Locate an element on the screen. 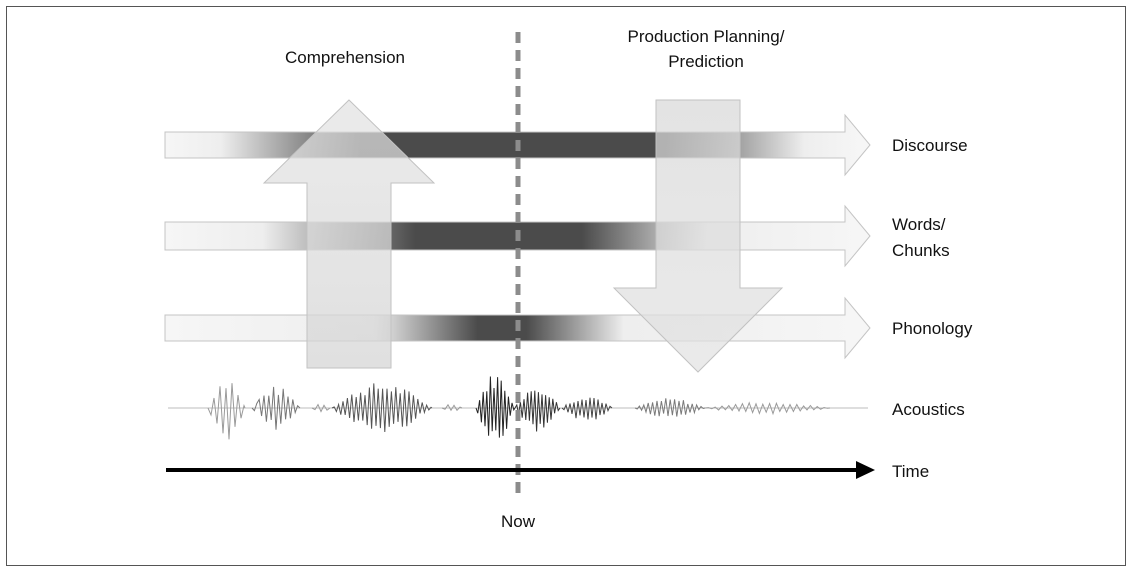  prediction-label: Prediction is located at coordinates (706, 61).